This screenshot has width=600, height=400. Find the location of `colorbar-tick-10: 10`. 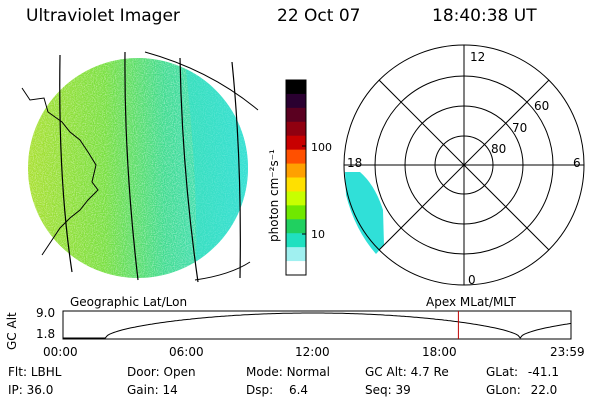

colorbar-tick-10: 10 is located at coordinates (318, 234).